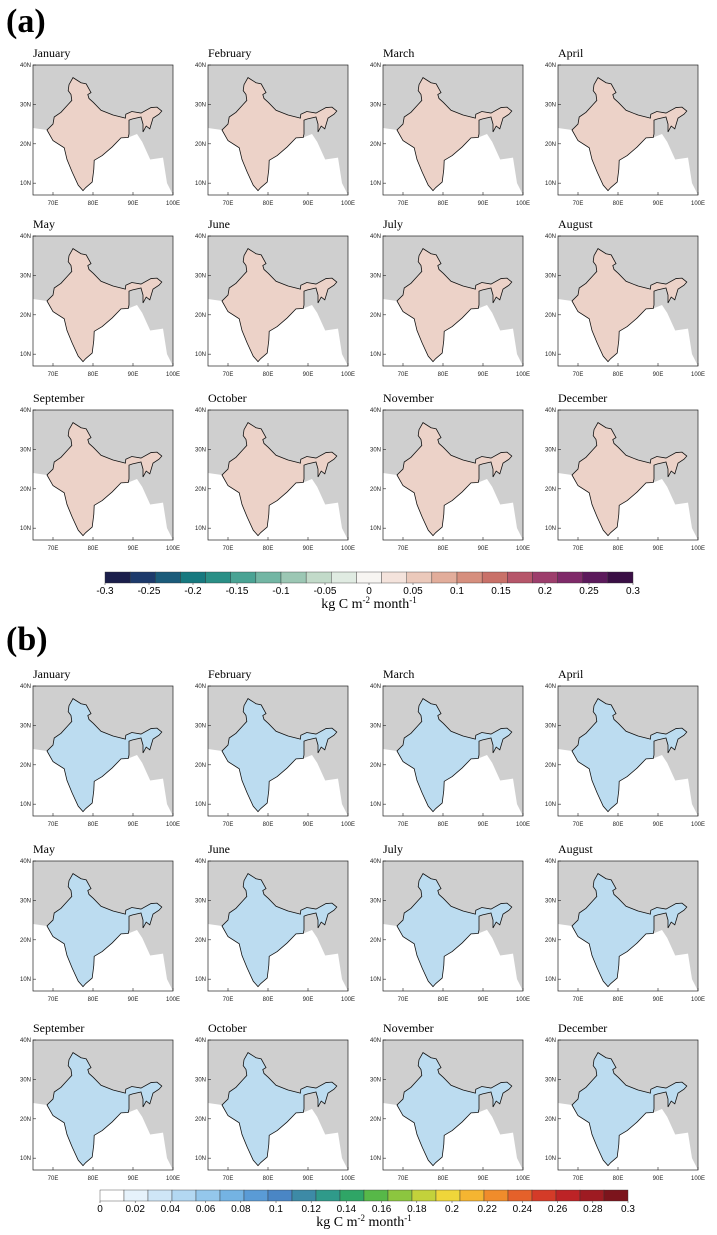 This screenshot has width=717, height=1235. What do you see at coordinates (582, 1028) in the screenshot?
I see `month-title: December` at bounding box center [582, 1028].